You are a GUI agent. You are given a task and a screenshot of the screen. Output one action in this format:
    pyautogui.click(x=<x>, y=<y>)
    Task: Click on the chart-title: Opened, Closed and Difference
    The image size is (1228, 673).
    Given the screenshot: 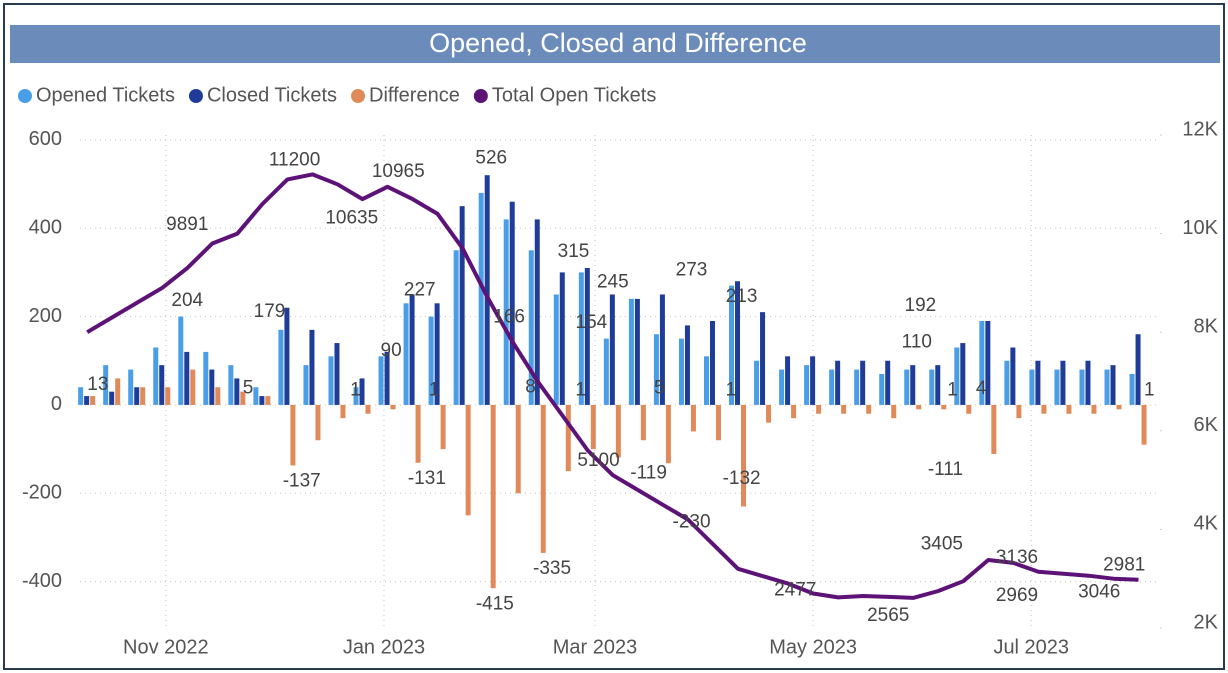 What is the action you would take?
    pyautogui.click(x=618, y=43)
    